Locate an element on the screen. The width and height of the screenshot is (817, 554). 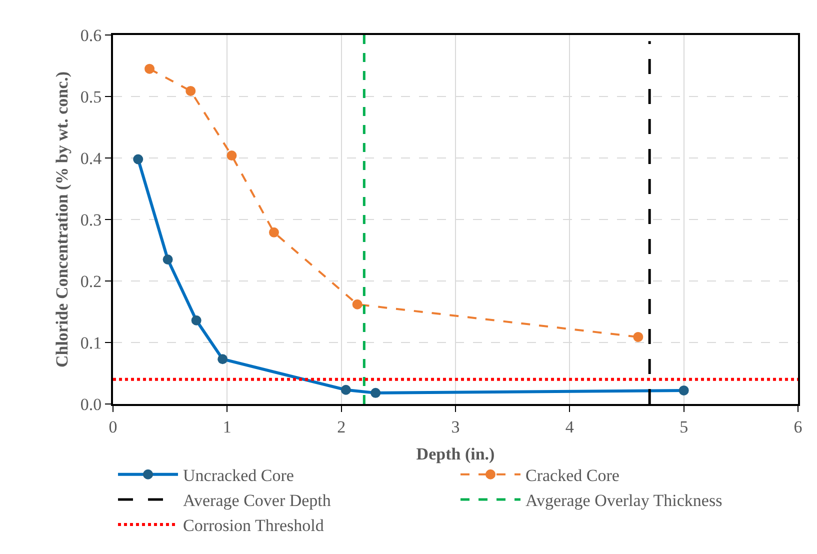
x-tick-label: 1 is located at coordinates (227, 426).